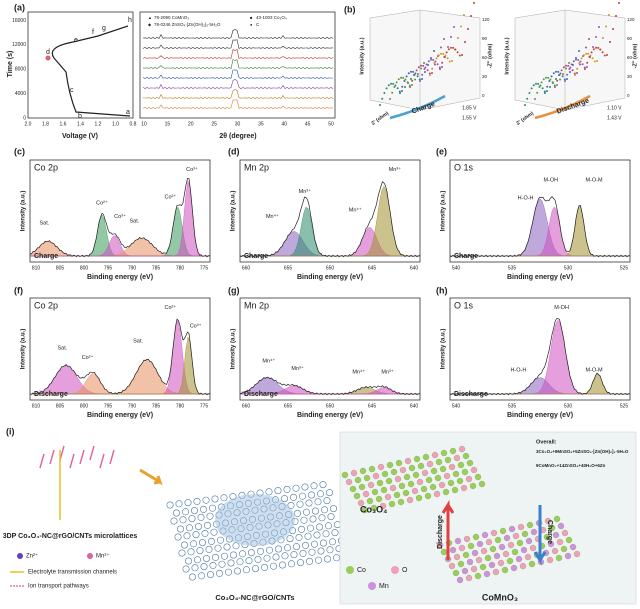  What do you see at coordinates (624, 268) in the screenshot?
I see `x-tick-label: 525` at bounding box center [624, 268].